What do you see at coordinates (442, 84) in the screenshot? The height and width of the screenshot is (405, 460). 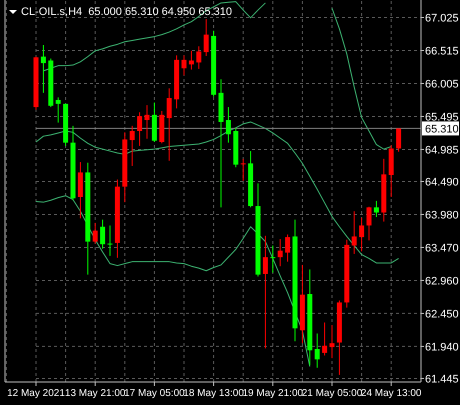 I see `y-tick-label: 66.005` at bounding box center [442, 84].